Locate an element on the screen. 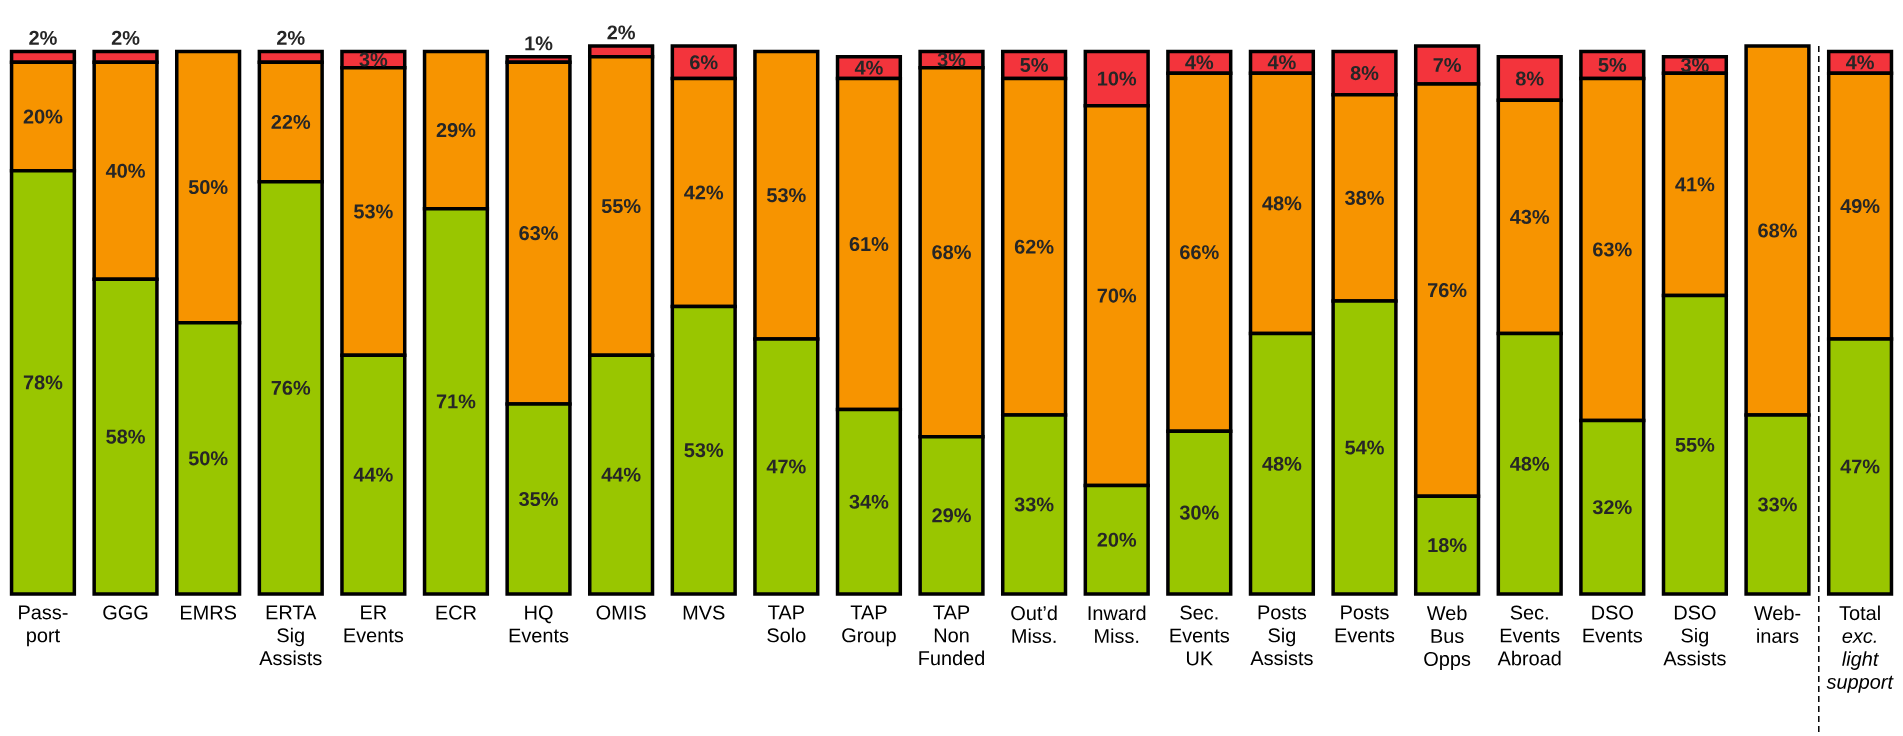 The image size is (1903, 736). data-label: 54% is located at coordinates (1364, 447).